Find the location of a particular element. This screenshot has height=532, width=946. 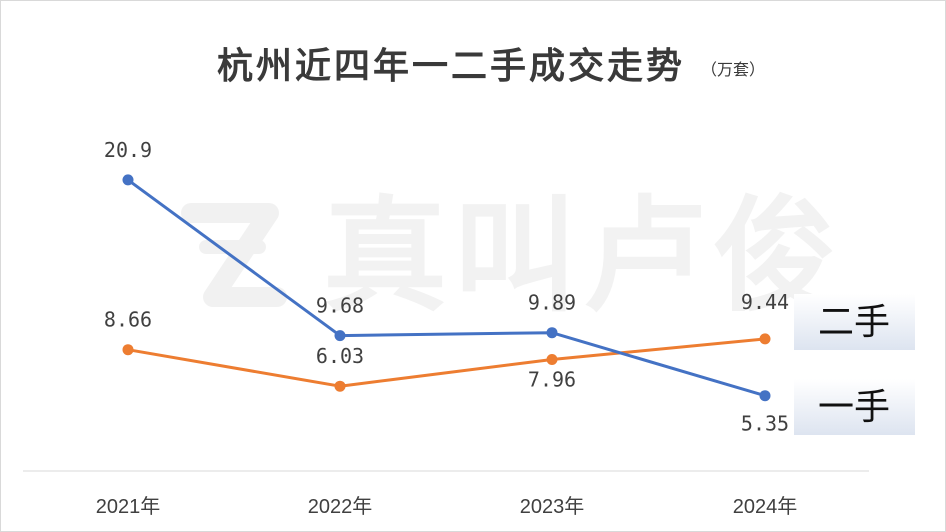

x-axis-ticks: 2021年 2022年 2023年 2024年 is located at coordinates (447, 506).